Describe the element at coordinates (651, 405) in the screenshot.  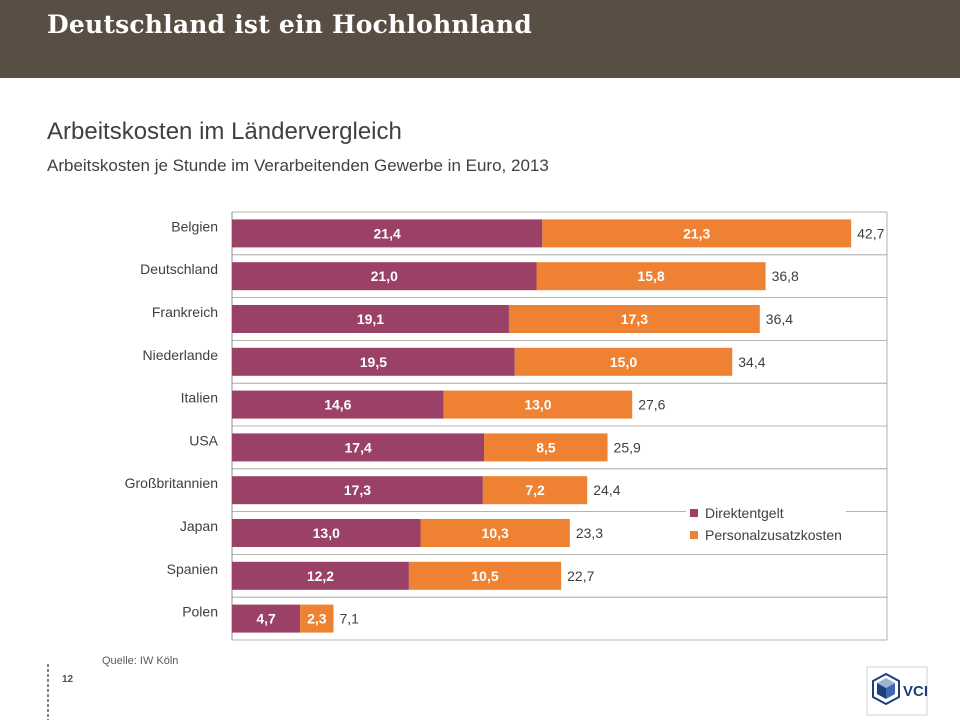
I see `total-label: 27,6` at that location.